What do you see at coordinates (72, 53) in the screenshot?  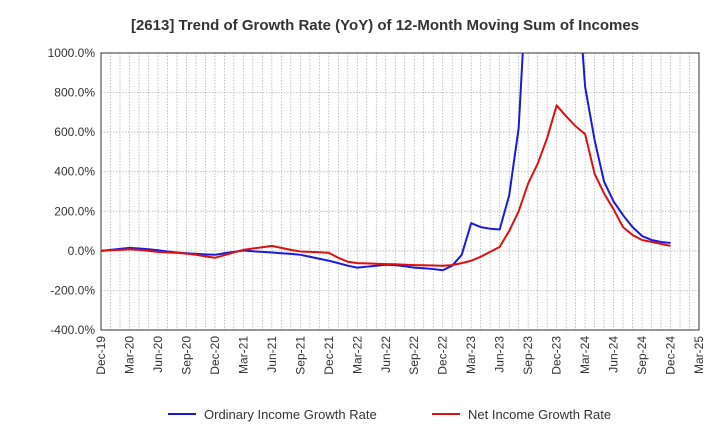 I see `y-tick-label: 1000.0%` at bounding box center [72, 53].